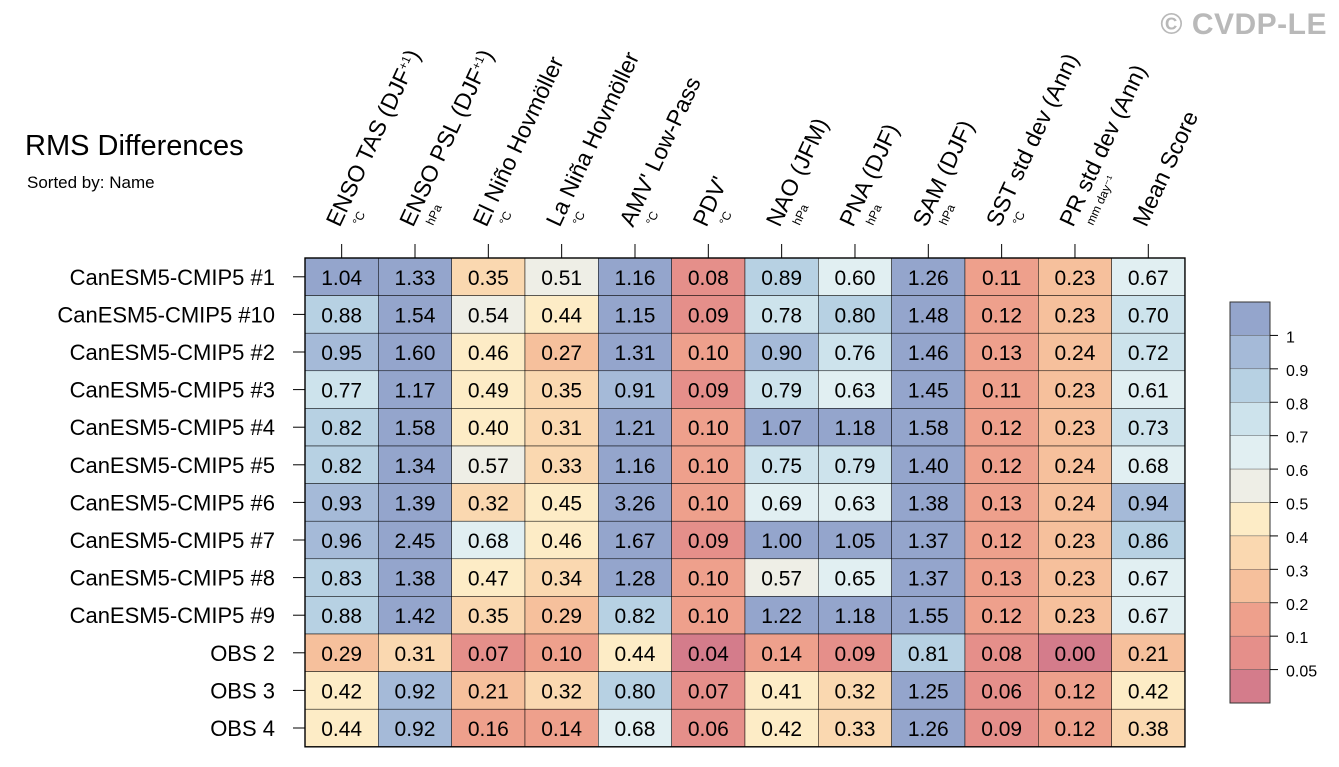 This screenshot has width=1339, height=767. What do you see at coordinates (172, 540) in the screenshot?
I see `row-label: CanESM5-CMIP5 #7` at bounding box center [172, 540].